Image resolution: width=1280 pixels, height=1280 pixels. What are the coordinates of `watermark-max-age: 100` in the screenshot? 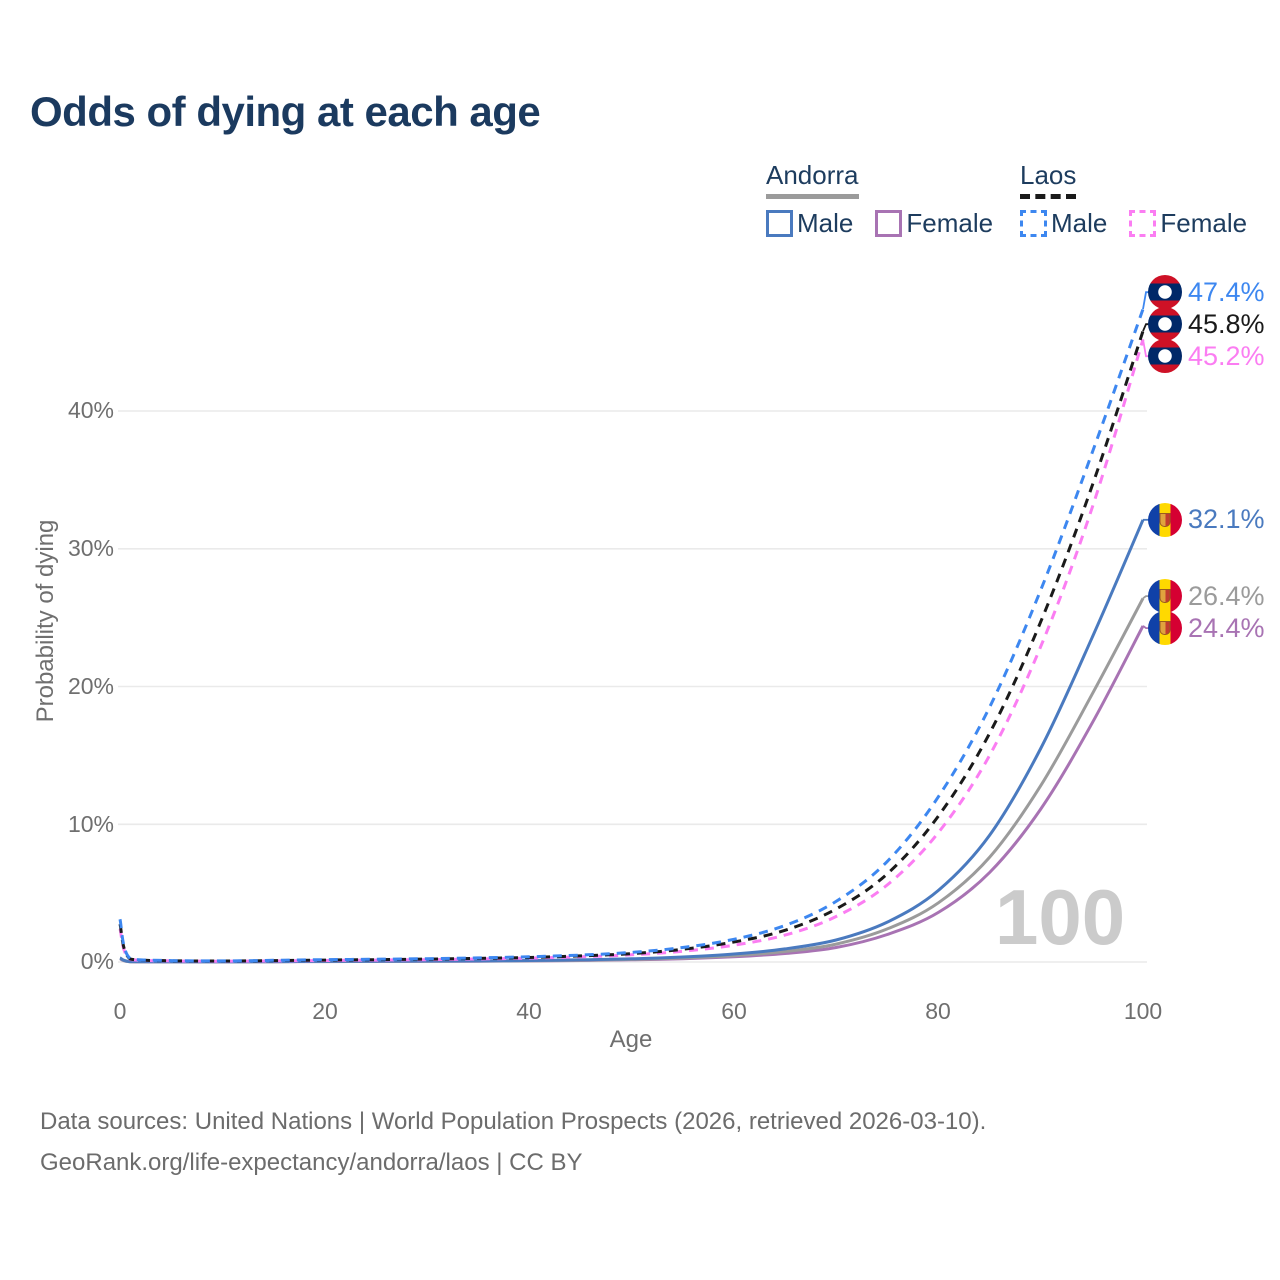 It's located at (1060, 917).